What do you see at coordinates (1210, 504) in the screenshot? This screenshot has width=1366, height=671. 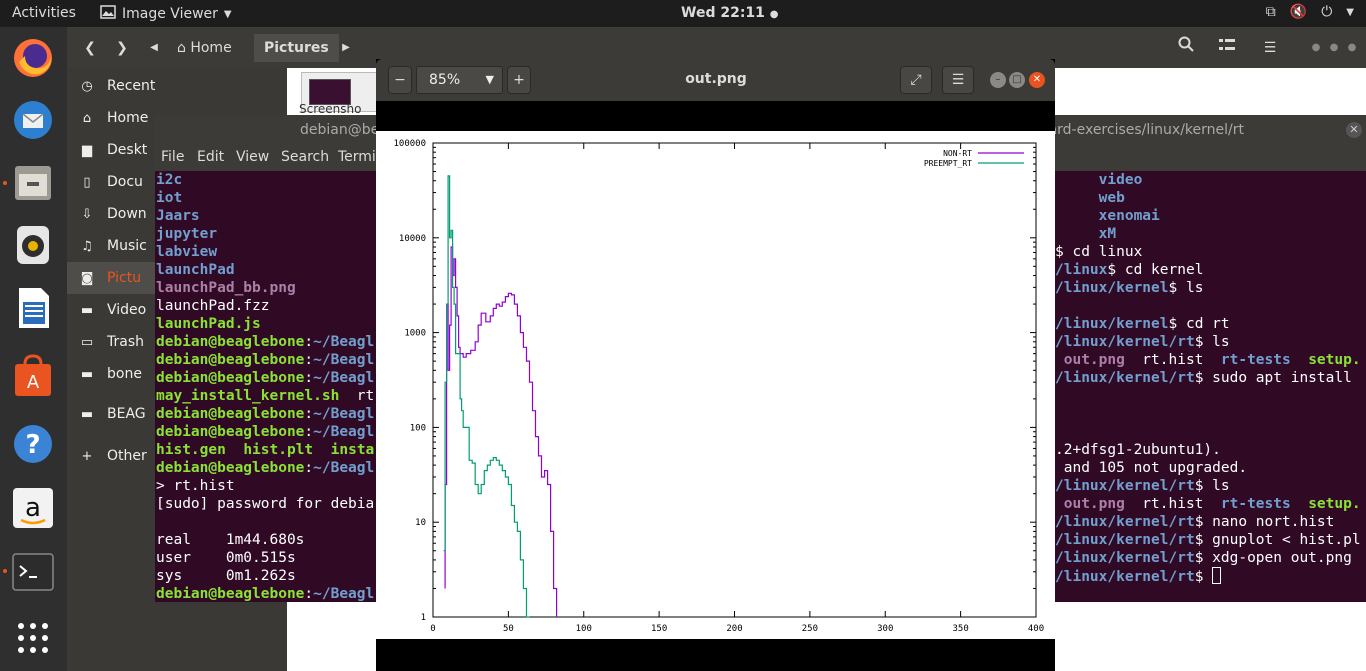 I see `terminal-line: out.png rt.hist rt-tests setup.` at bounding box center [1210, 504].